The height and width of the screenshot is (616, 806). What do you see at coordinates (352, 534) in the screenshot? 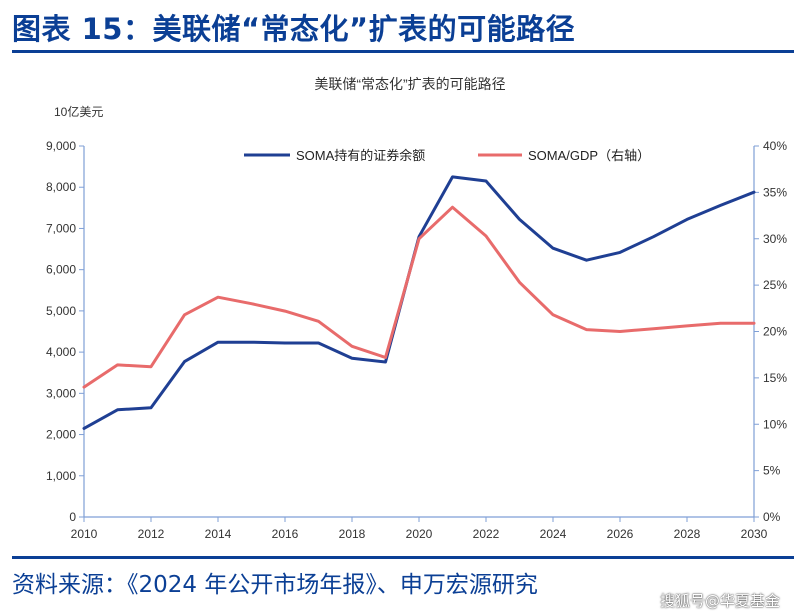
I see `x-tick-label: 2018` at bounding box center [352, 534].